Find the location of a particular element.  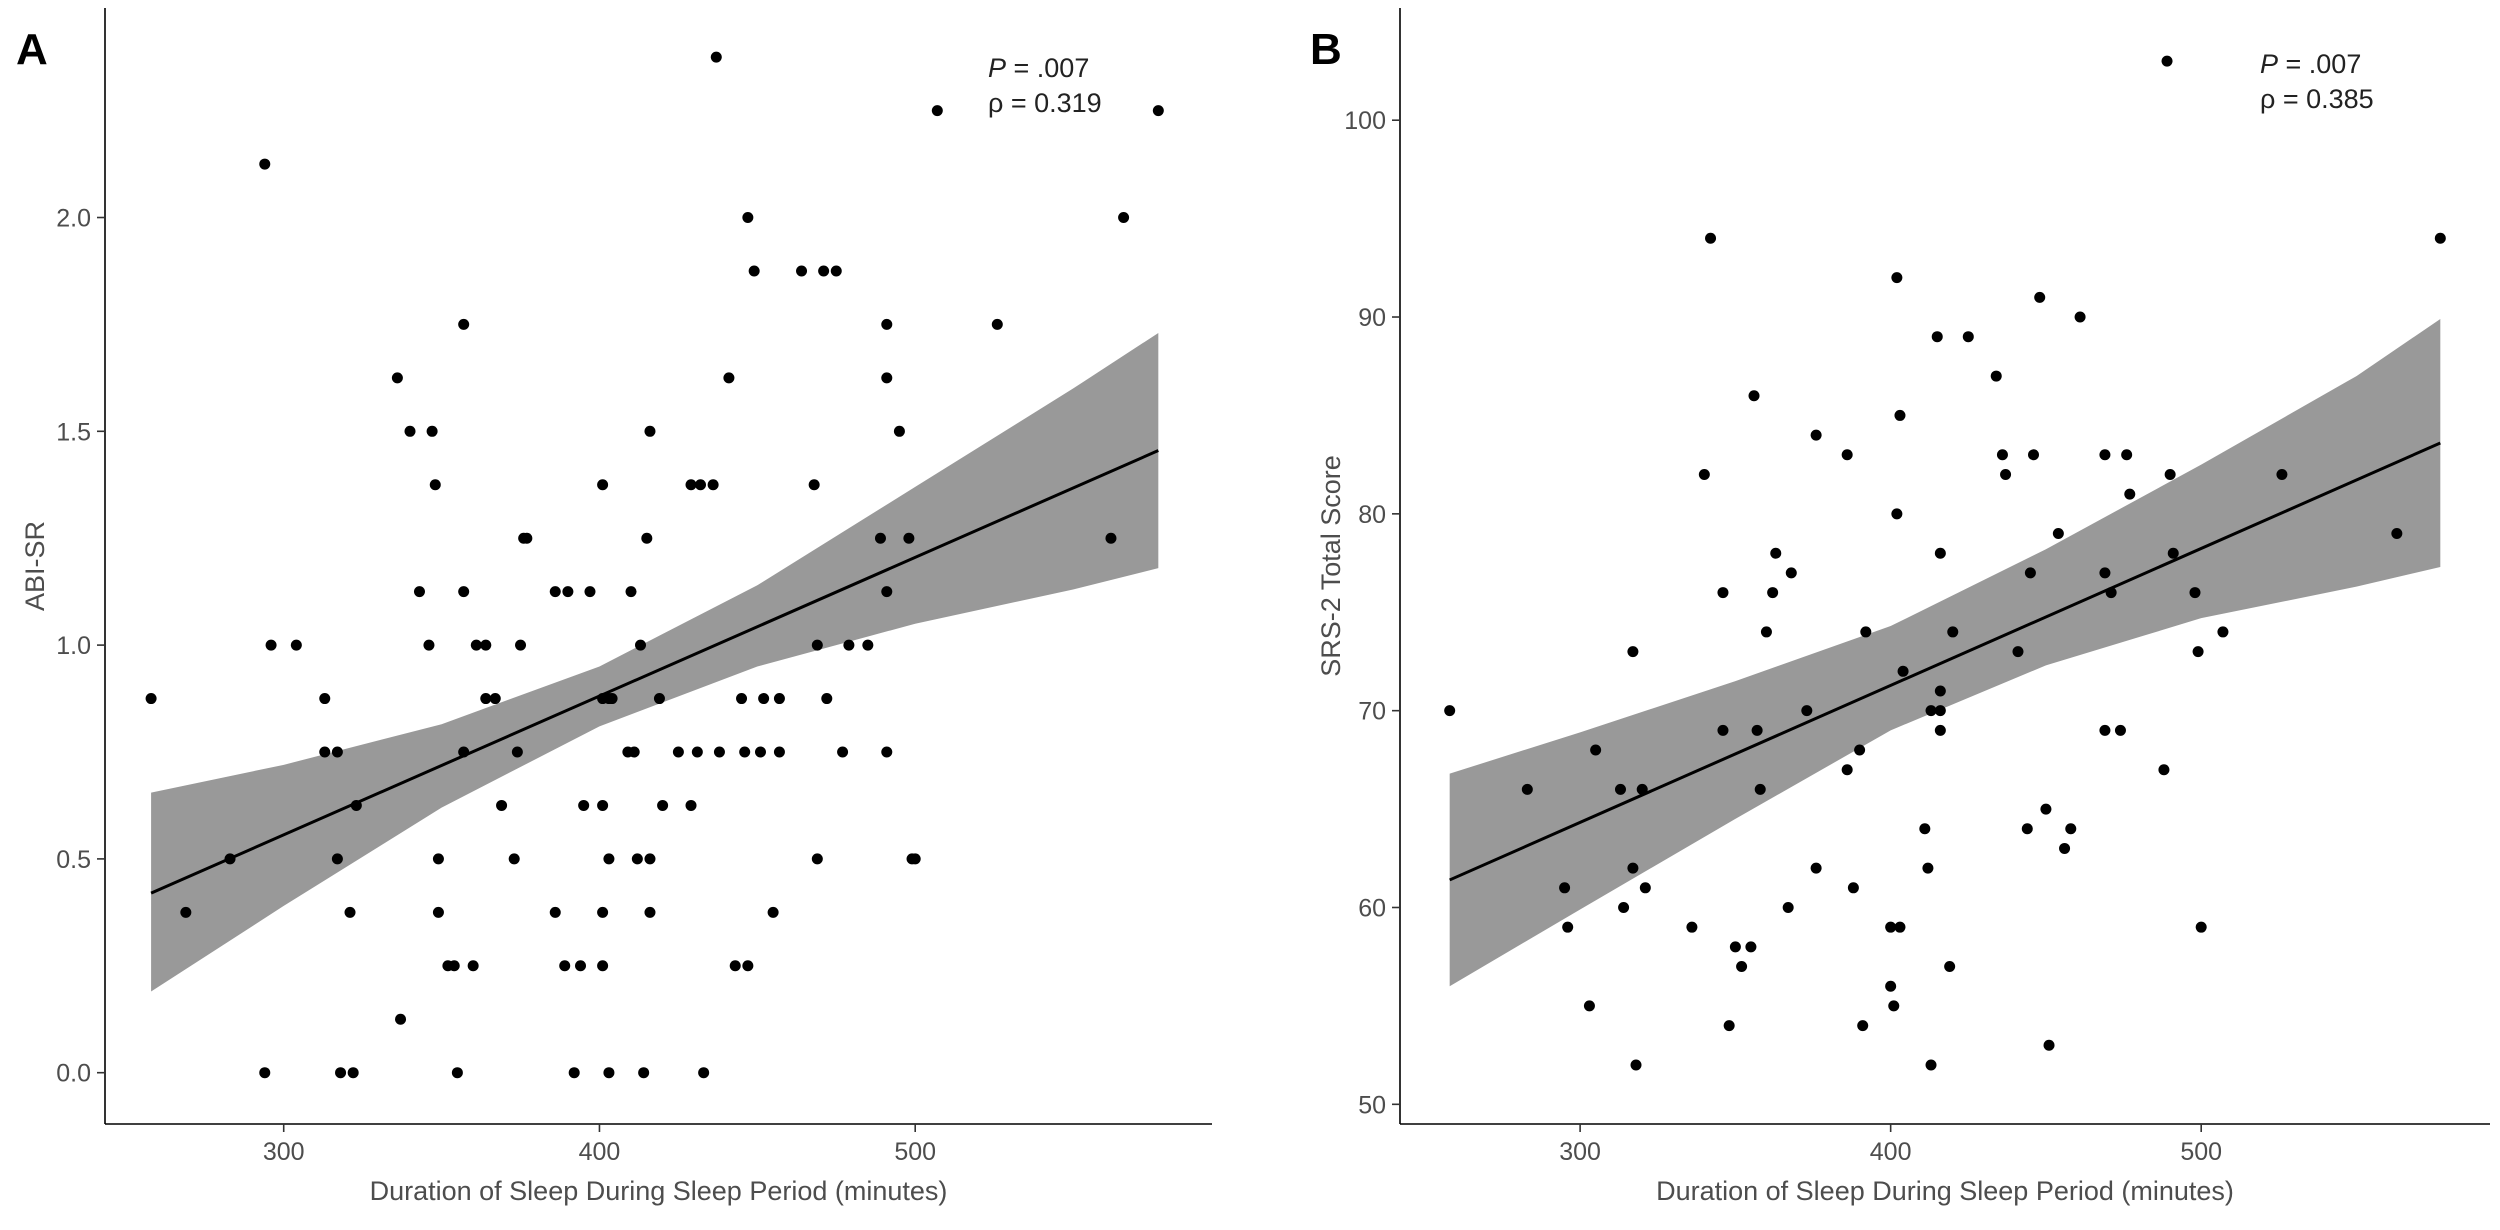

p-text: = .007 is located at coordinates (1047, 68).